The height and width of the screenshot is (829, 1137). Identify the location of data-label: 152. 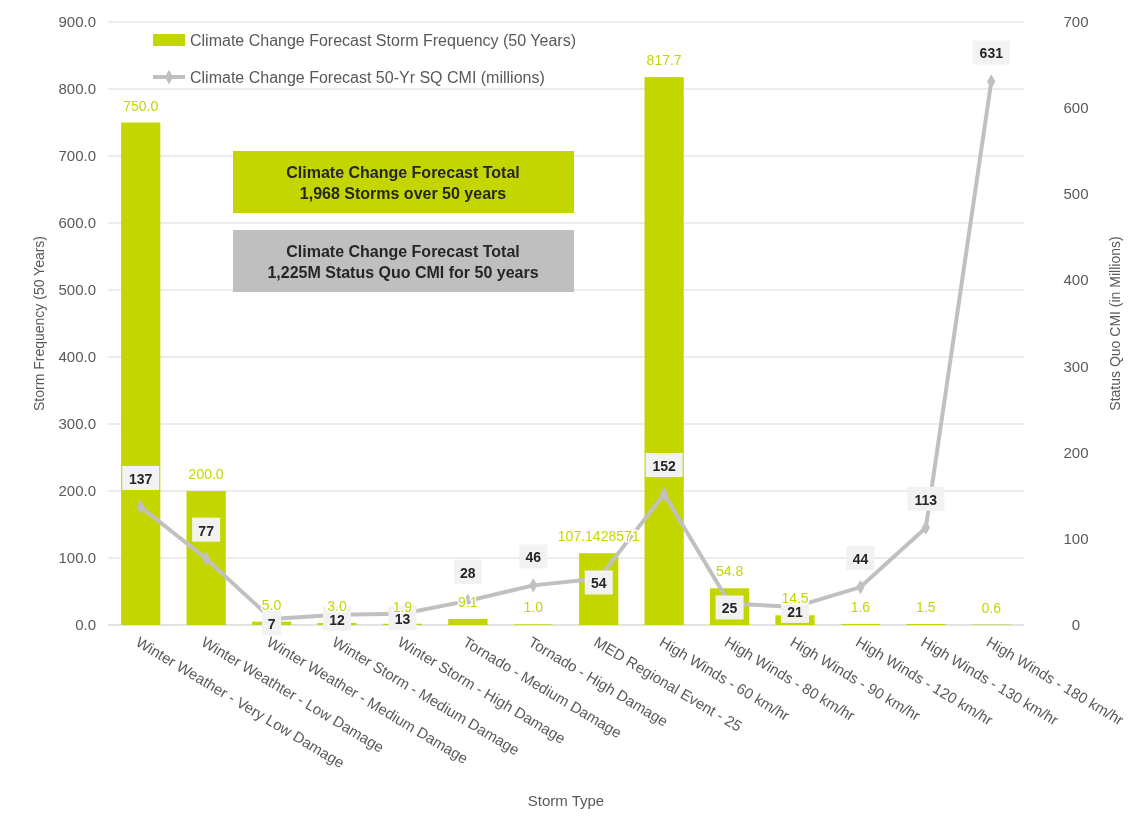
(664, 466).